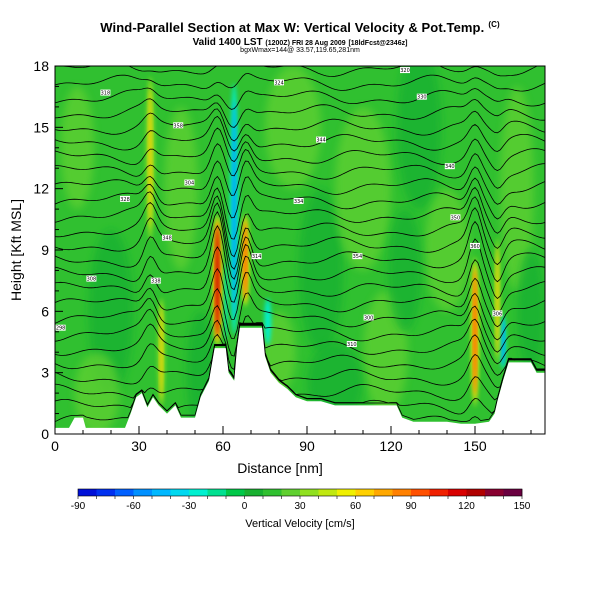  What do you see at coordinates (189, 506) in the screenshot?
I see `colorbar-tick-label: -30` at bounding box center [189, 506].